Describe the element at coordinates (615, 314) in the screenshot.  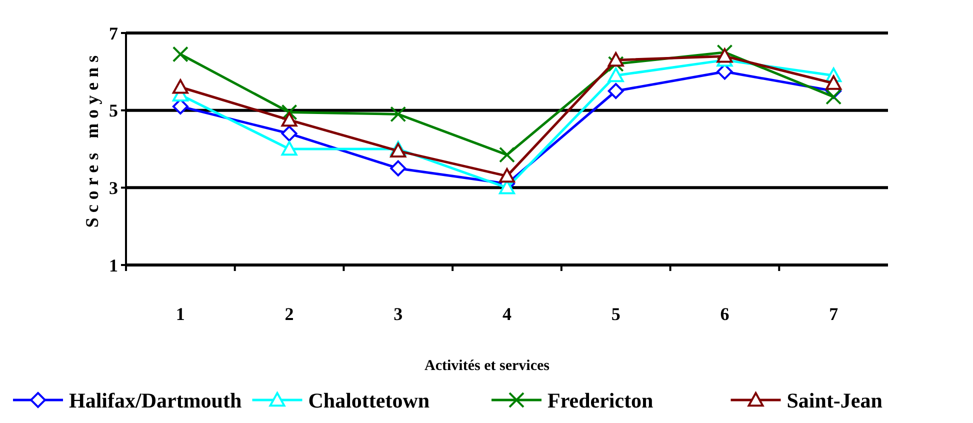
I see `x-tick-label: 5` at that location.